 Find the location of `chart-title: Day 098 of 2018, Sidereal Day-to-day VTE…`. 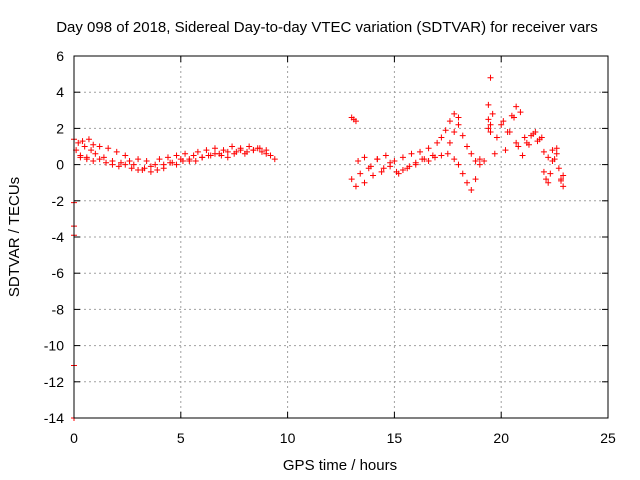

chart-title: Day 098 of 2018, Sidereal Day-to-day VTE… is located at coordinates (327, 27).